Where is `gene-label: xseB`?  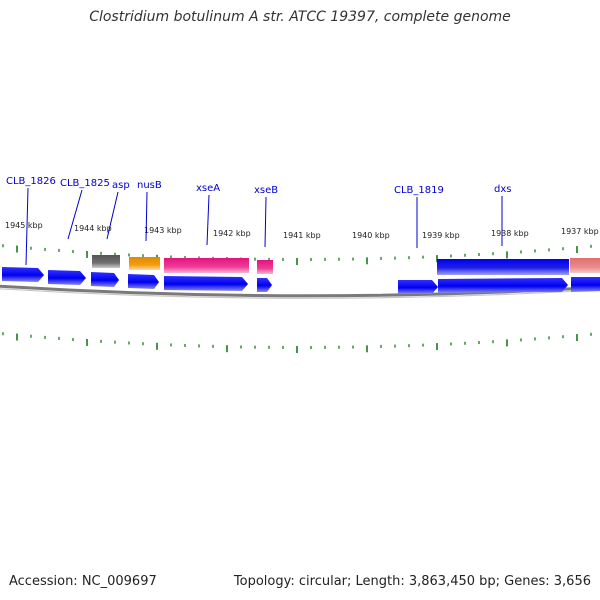
gene-label: xseB is located at coordinates (266, 190).